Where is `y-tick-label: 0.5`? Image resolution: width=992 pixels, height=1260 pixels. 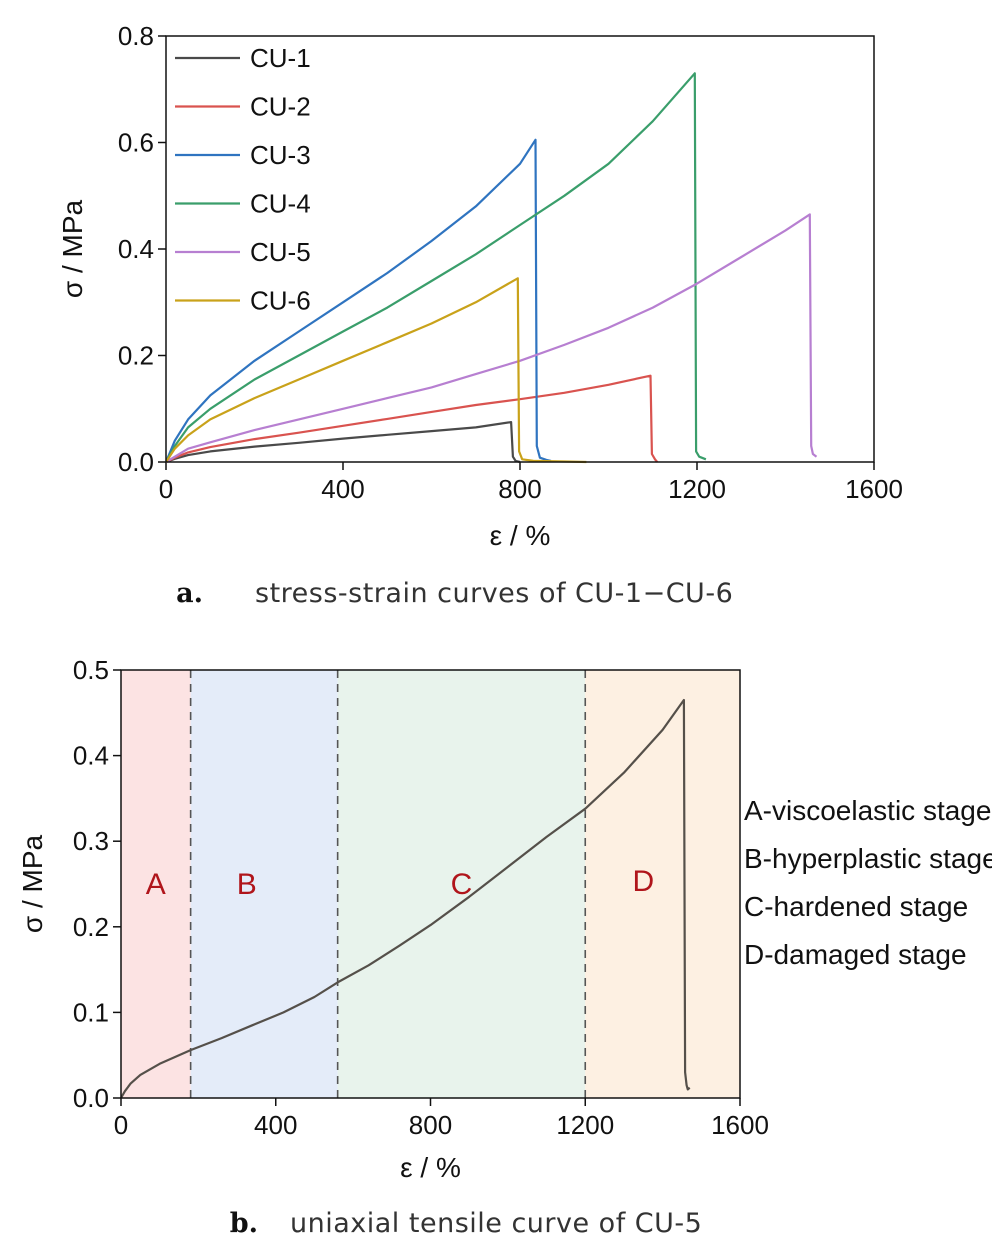
y-tick-label: 0.5 is located at coordinates (91, 670).